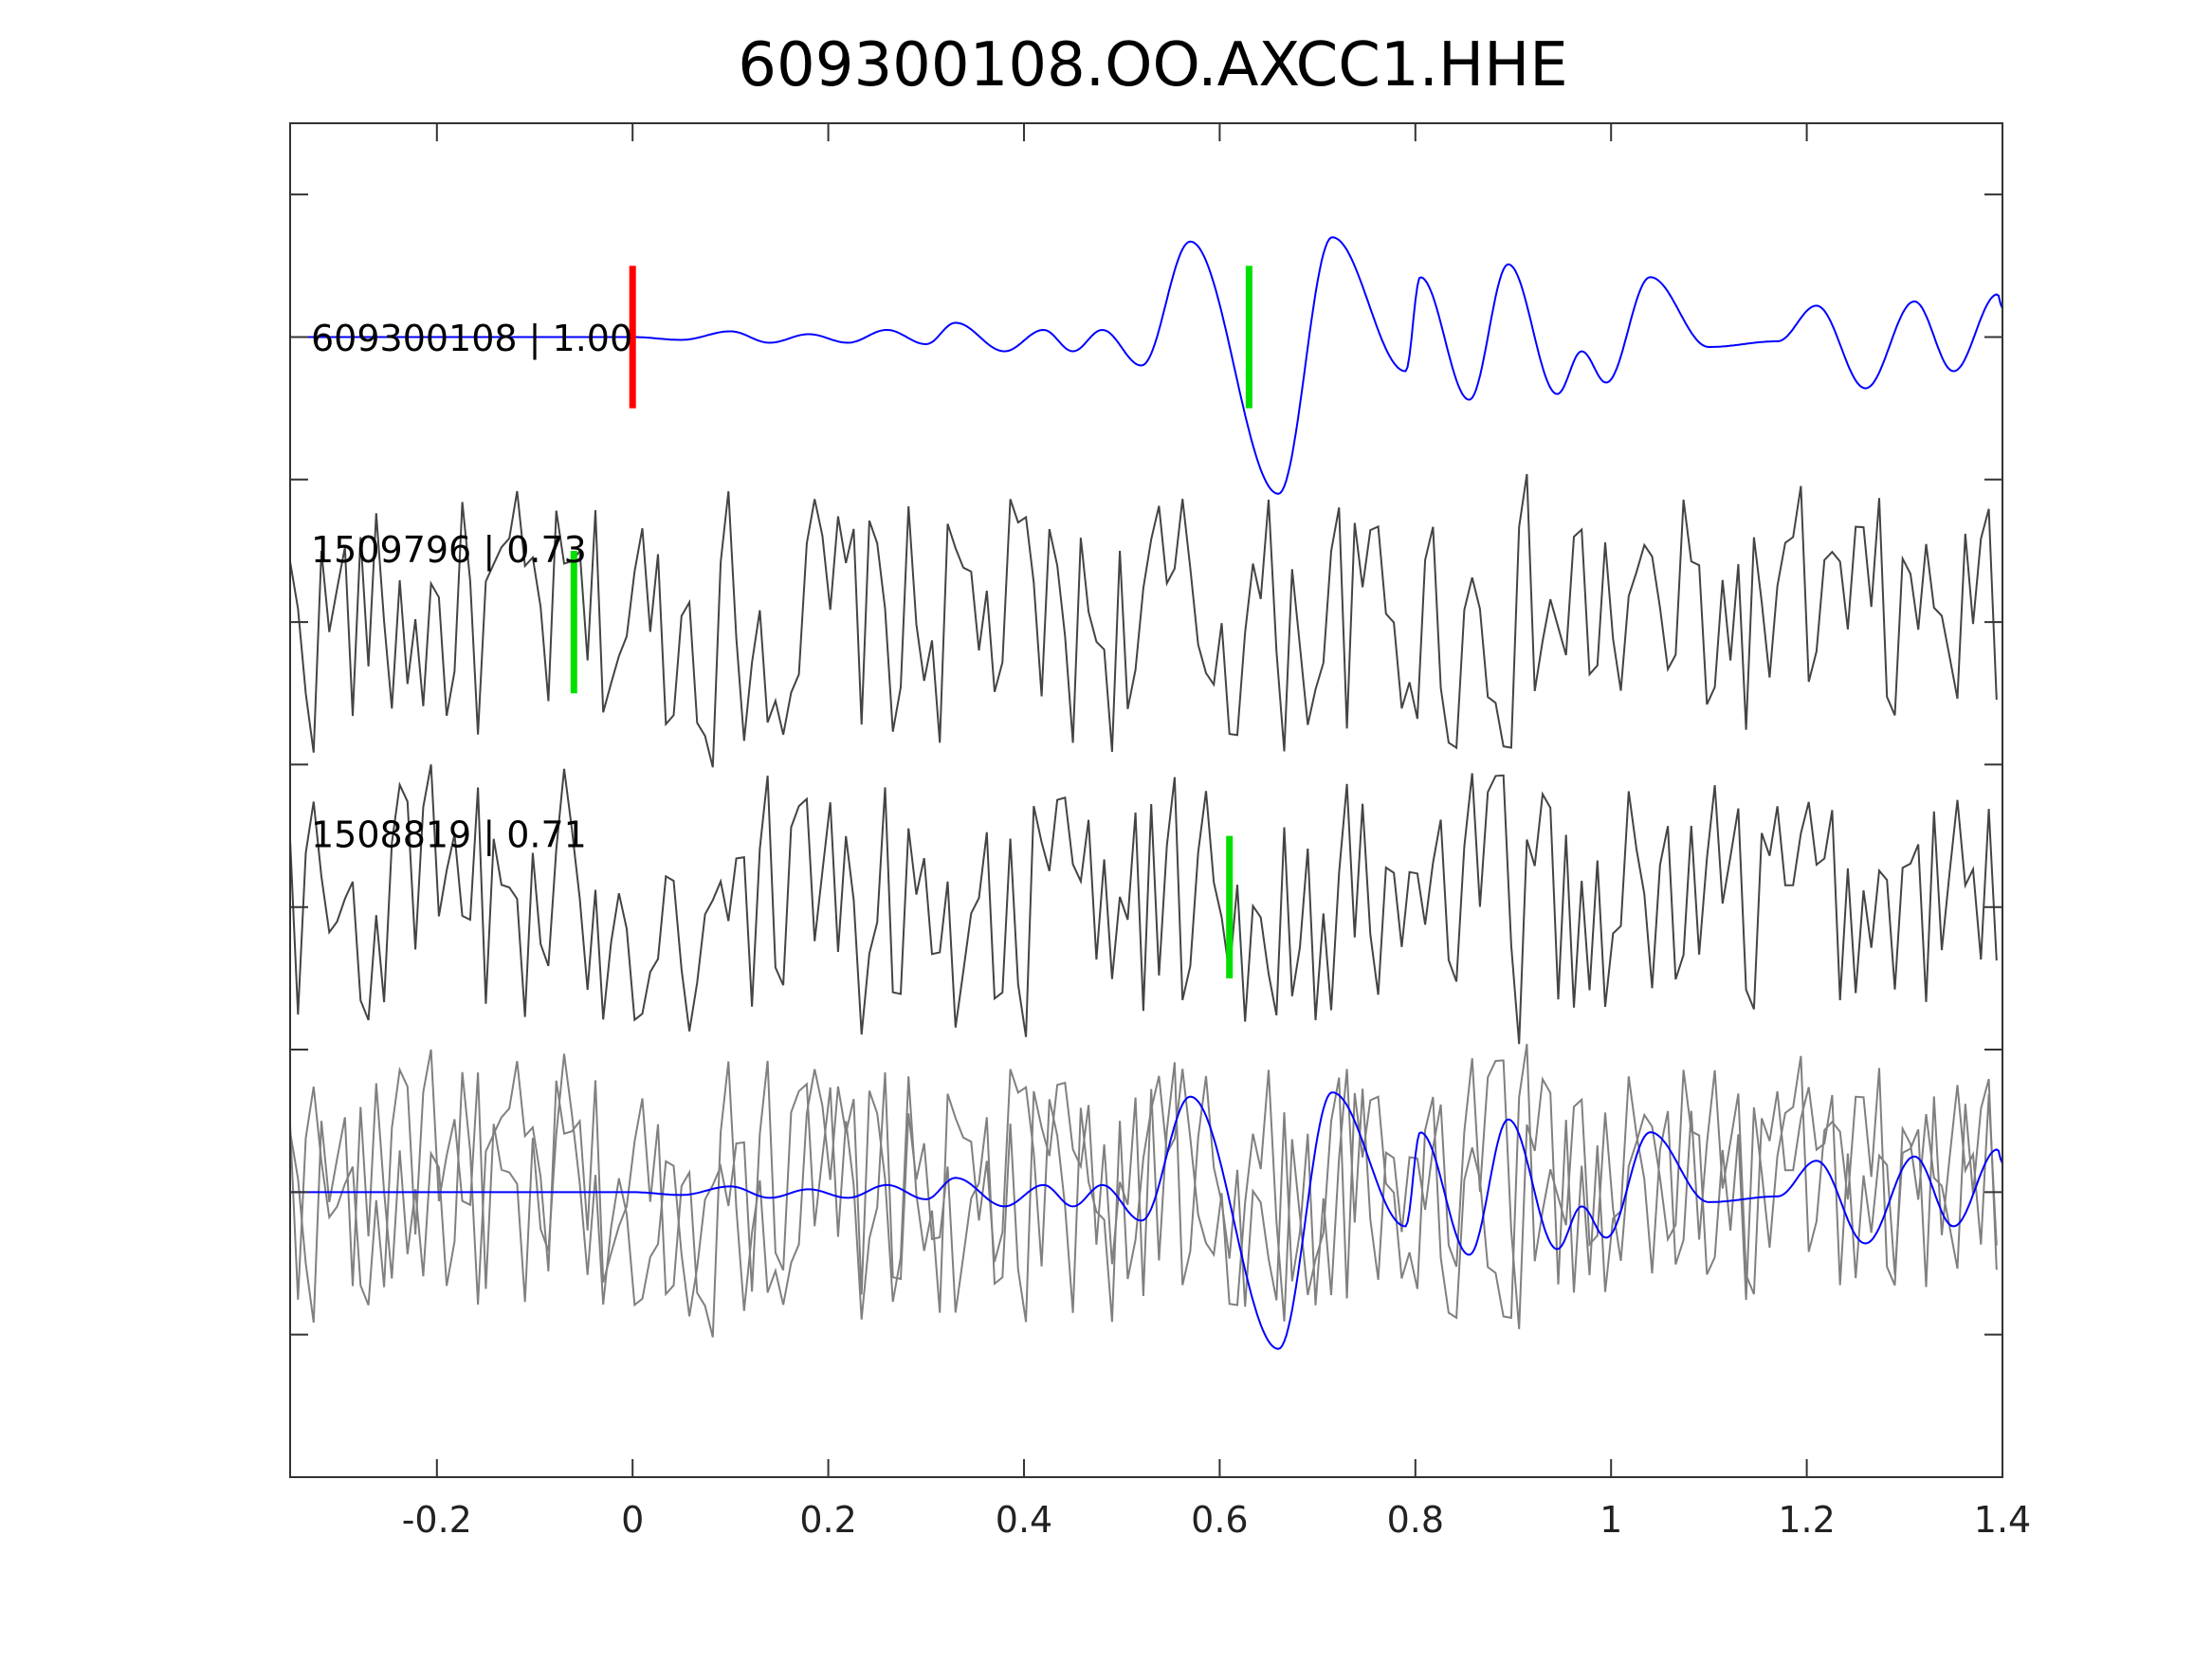  What do you see at coordinates (632, 1520) in the screenshot?
I see `x-tick-label: 0` at bounding box center [632, 1520].